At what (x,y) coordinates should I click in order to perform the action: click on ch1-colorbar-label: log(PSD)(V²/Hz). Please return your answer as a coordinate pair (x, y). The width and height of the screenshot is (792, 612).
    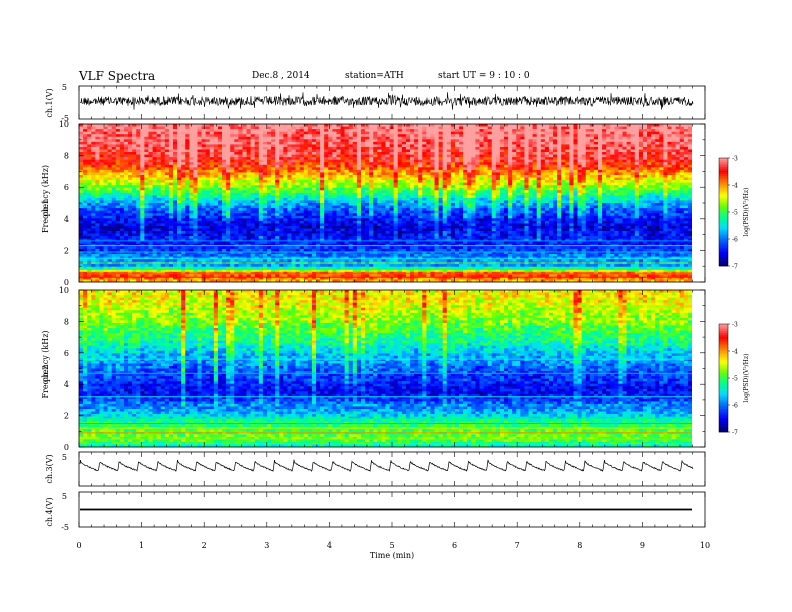
    Looking at the image, I should click on (746, 212).